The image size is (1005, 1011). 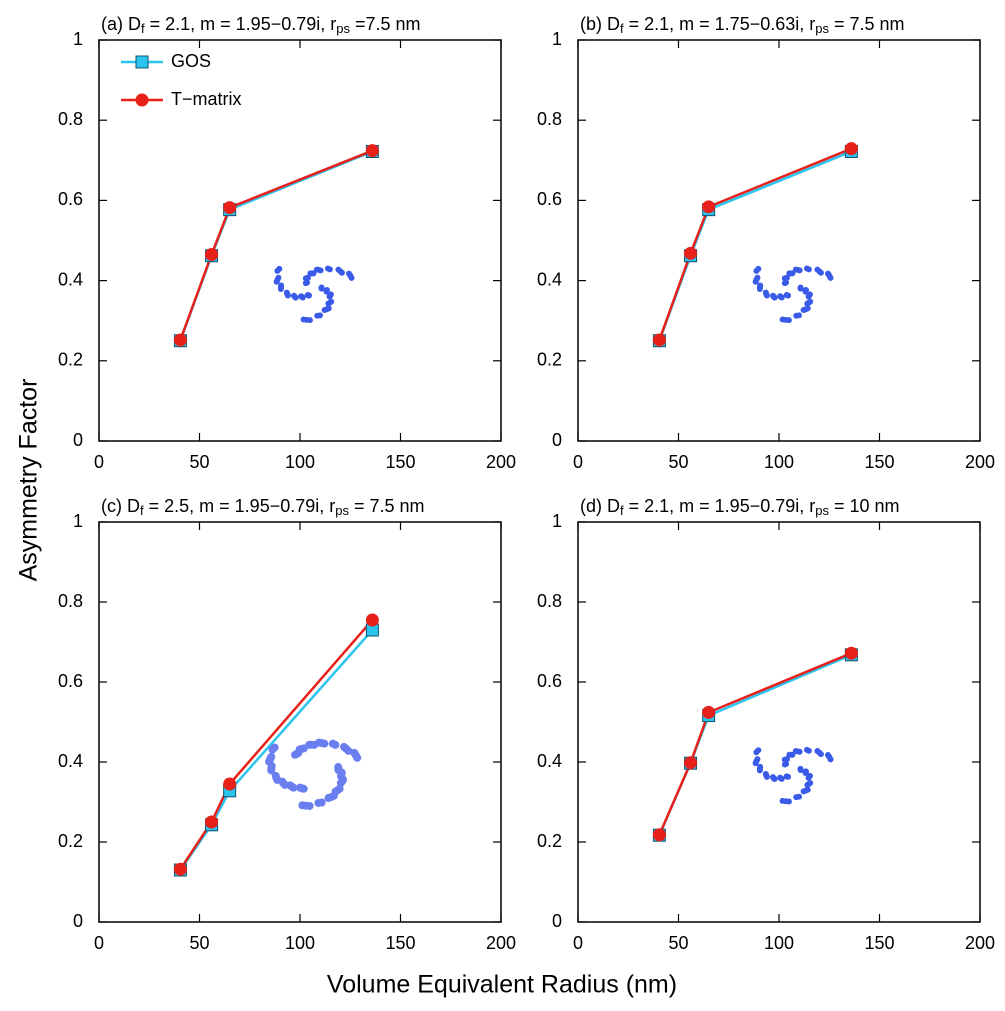 I want to click on title-text: =7.5 nm, so click(x=385, y=24).